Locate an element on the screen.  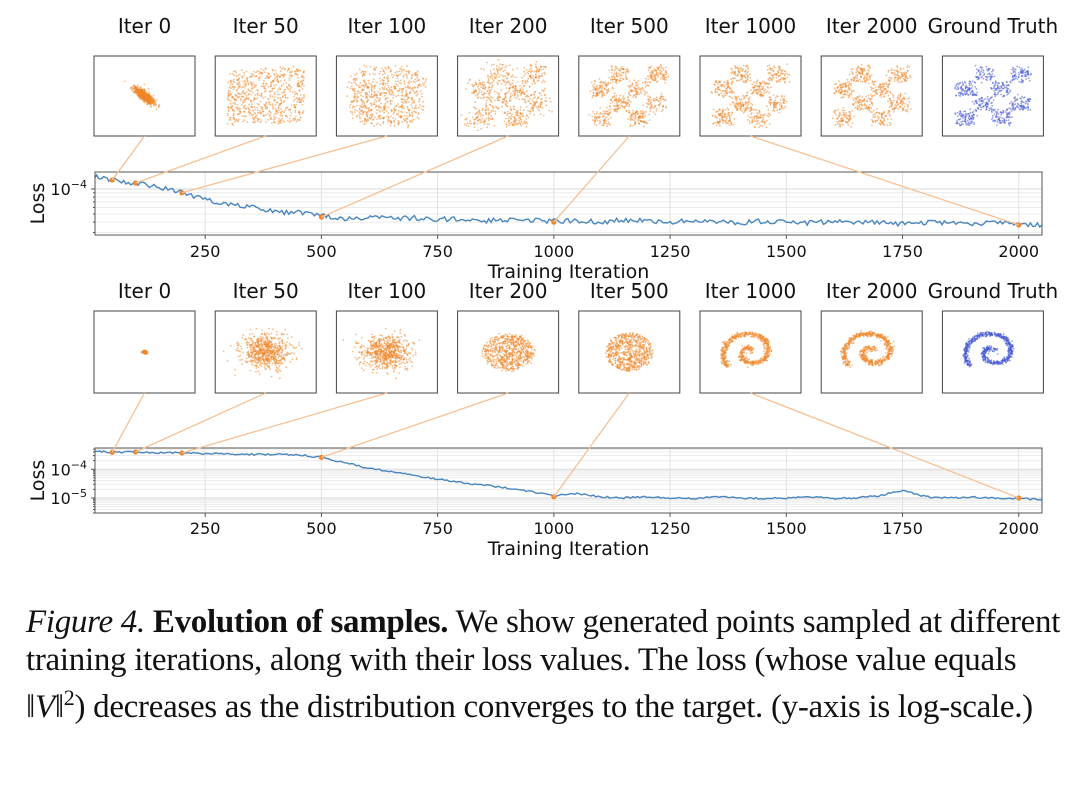
sample-thumbnail: Iter 50 is located at coordinates (265, 75).